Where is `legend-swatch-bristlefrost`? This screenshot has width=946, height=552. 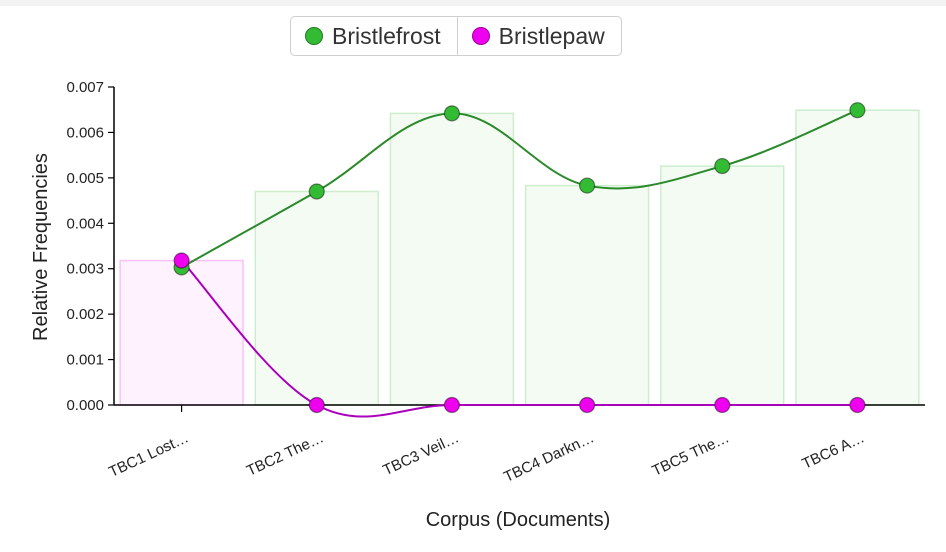 legend-swatch-bristlefrost is located at coordinates (314, 36).